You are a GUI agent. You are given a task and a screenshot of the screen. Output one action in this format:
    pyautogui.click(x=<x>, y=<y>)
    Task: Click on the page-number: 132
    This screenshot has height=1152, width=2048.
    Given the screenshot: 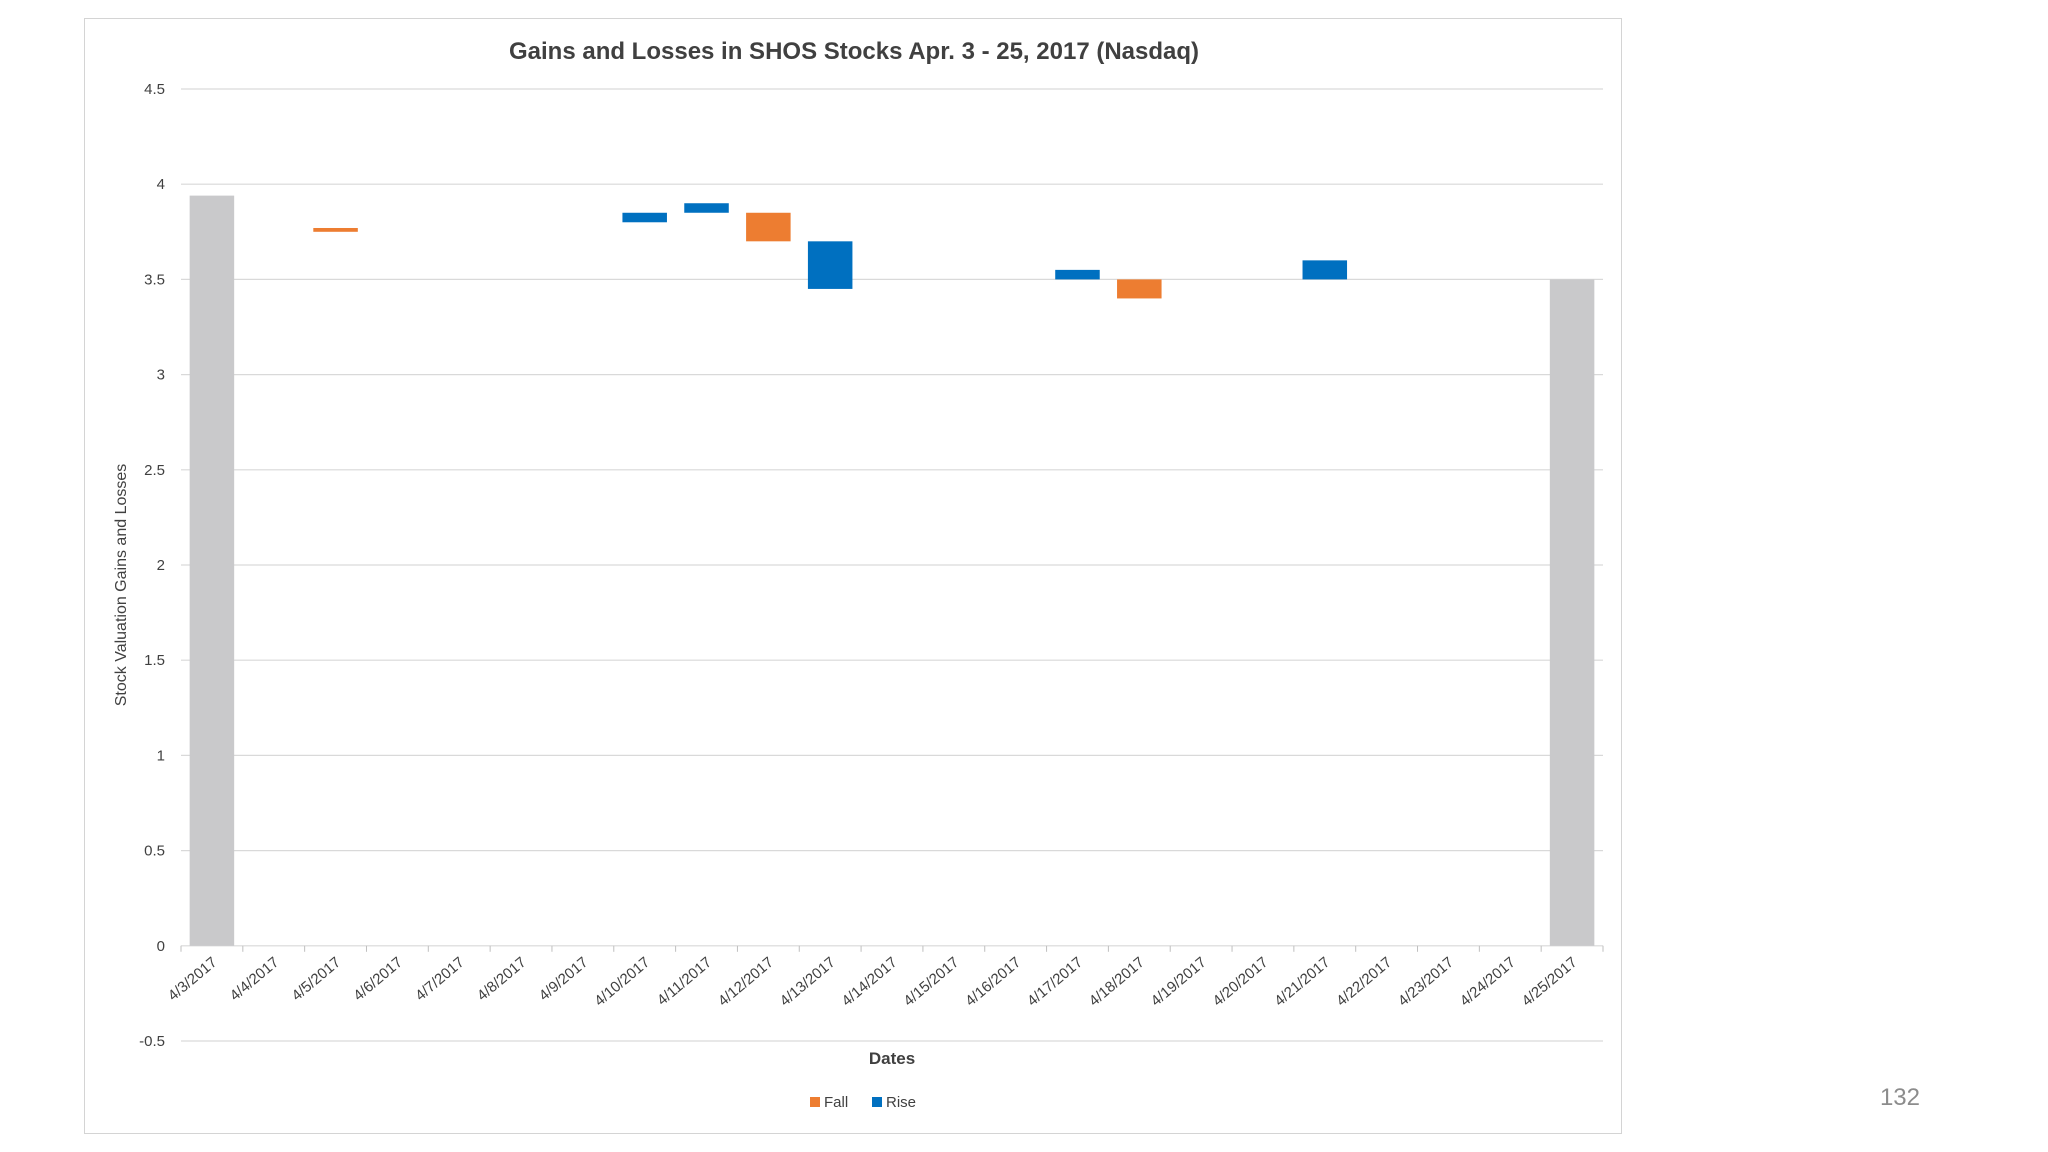 What is the action you would take?
    pyautogui.click(x=1899, y=1097)
    